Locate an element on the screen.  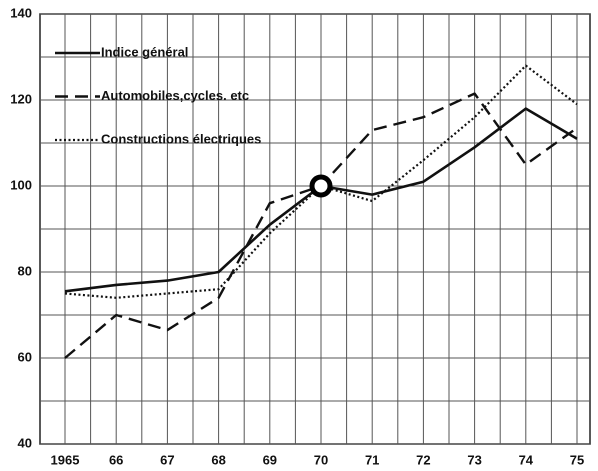
legend-label: Automobiles,cycles. etc is located at coordinates (175, 95).